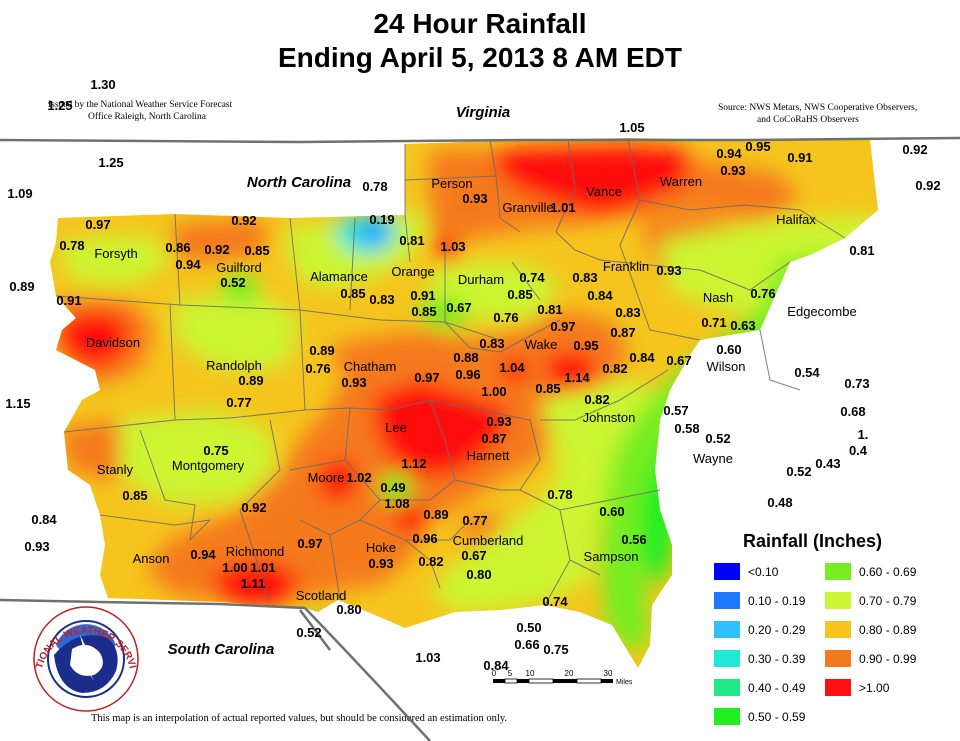  What do you see at coordinates (480, 23) in the screenshot?
I see `map-title: 24 Hour Rainfall` at bounding box center [480, 23].